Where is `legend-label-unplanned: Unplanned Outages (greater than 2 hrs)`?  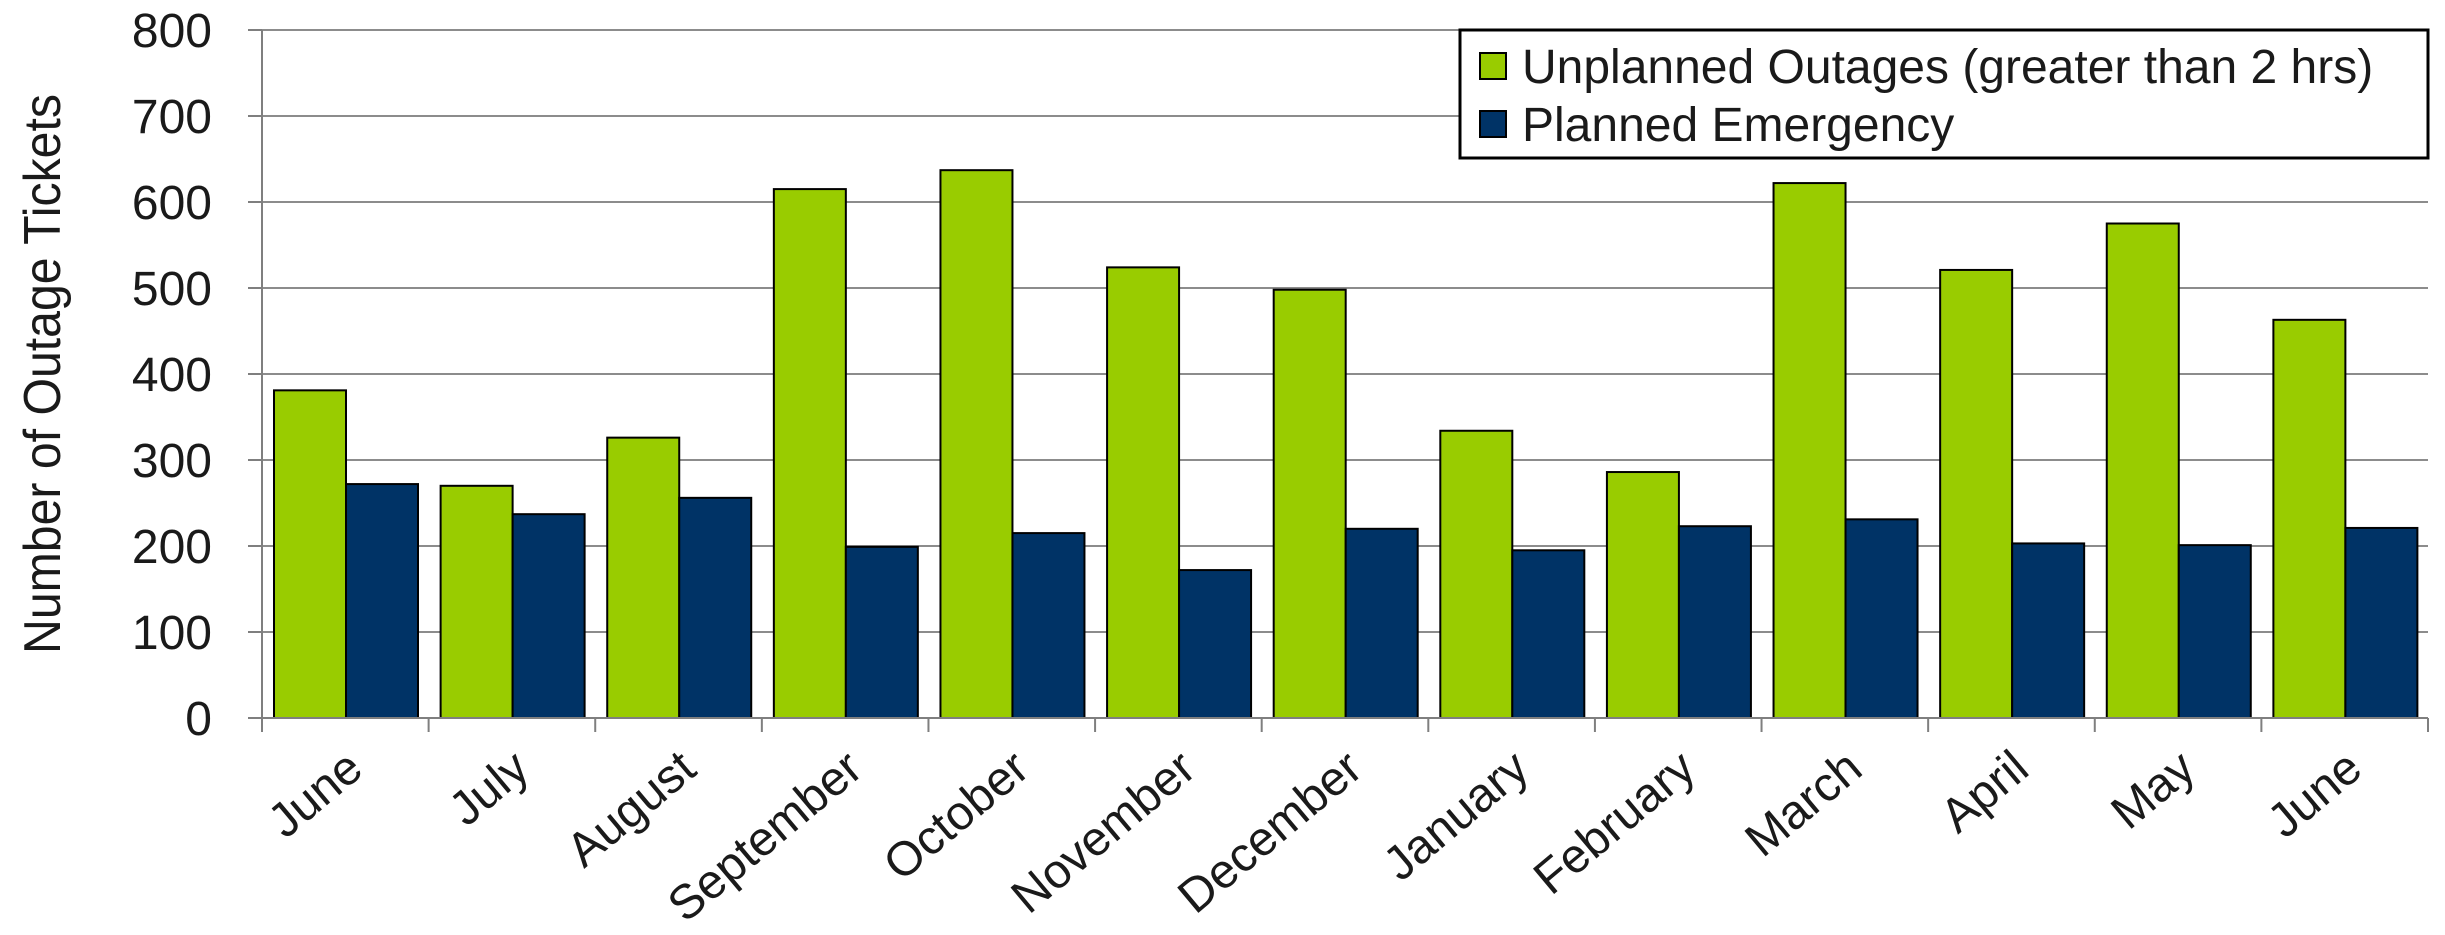
legend-label-unplanned: Unplanned Outages (greater than 2 hrs) is located at coordinates (1947, 67).